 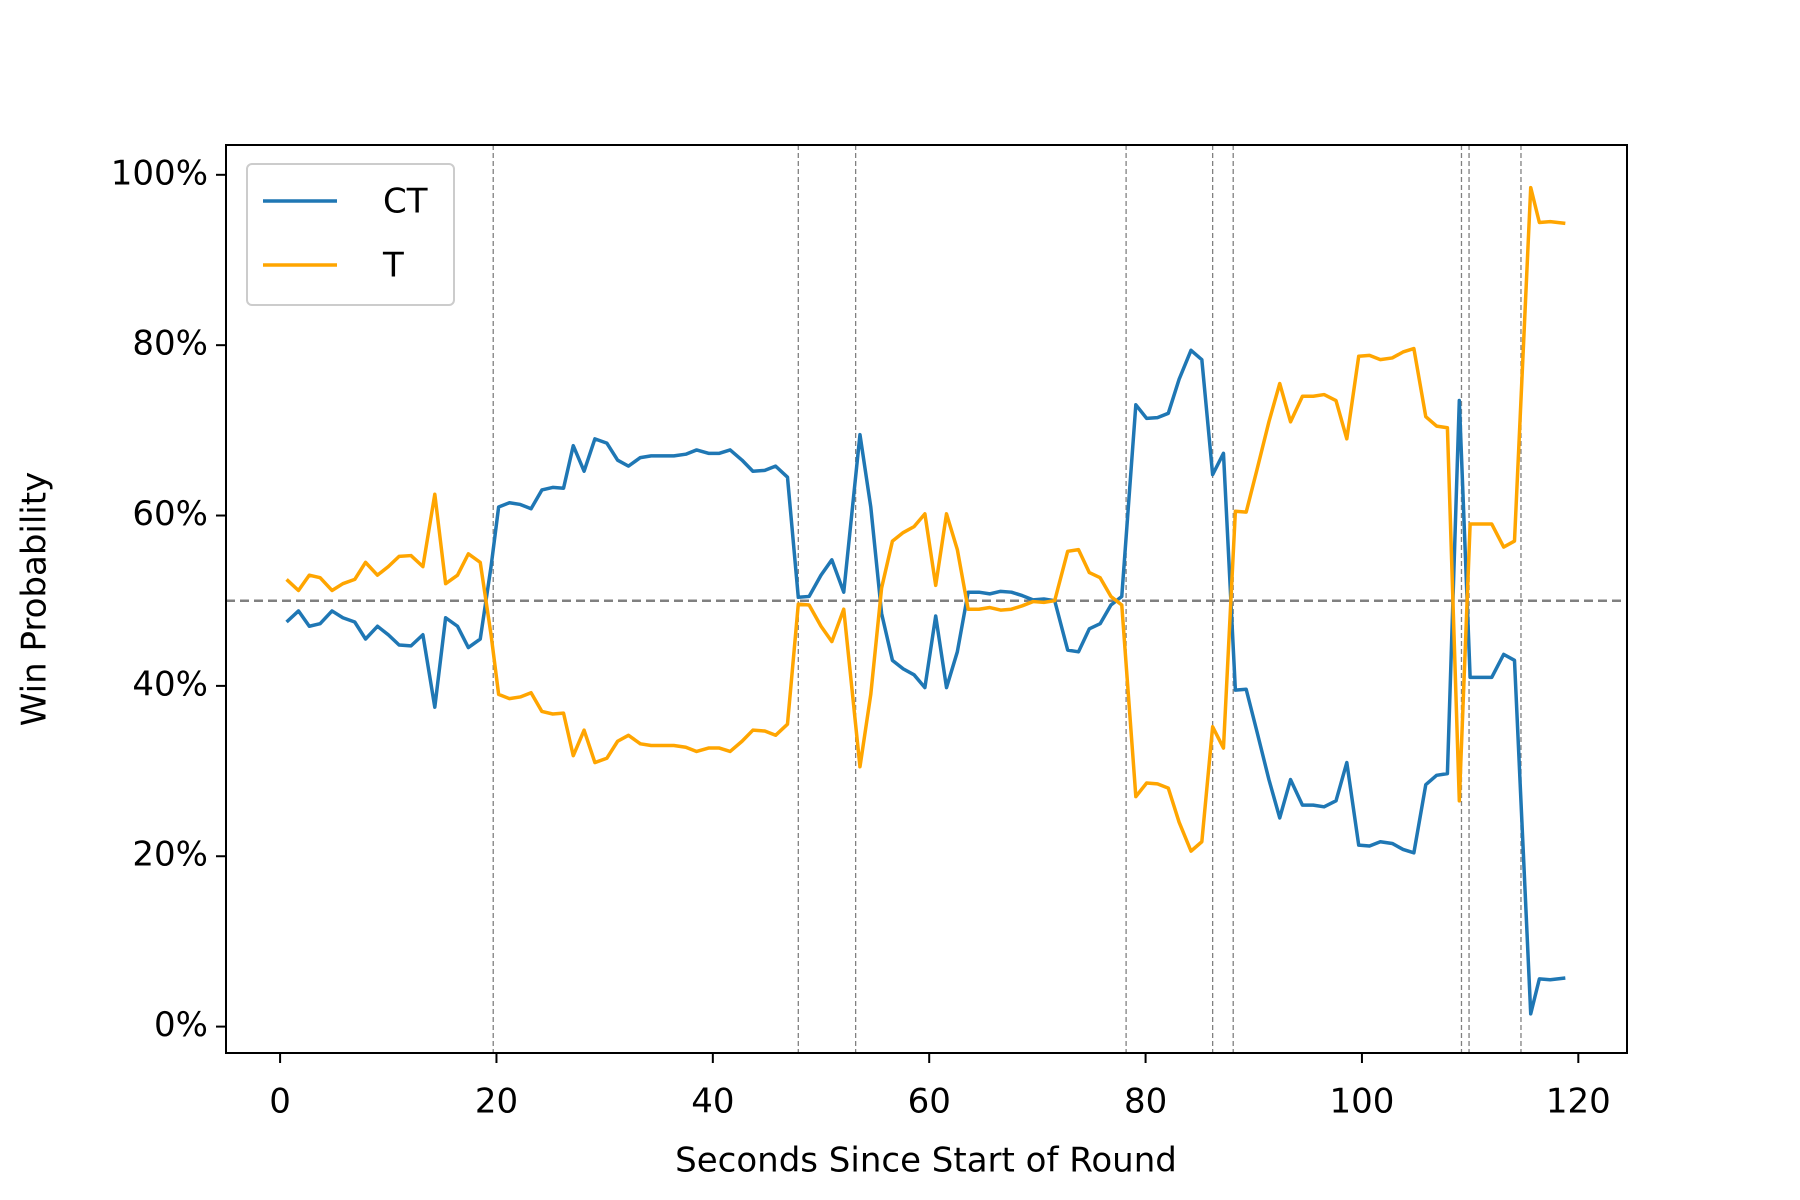 What do you see at coordinates (405, 202) in the screenshot?
I see `legend-label: CT` at bounding box center [405, 202].